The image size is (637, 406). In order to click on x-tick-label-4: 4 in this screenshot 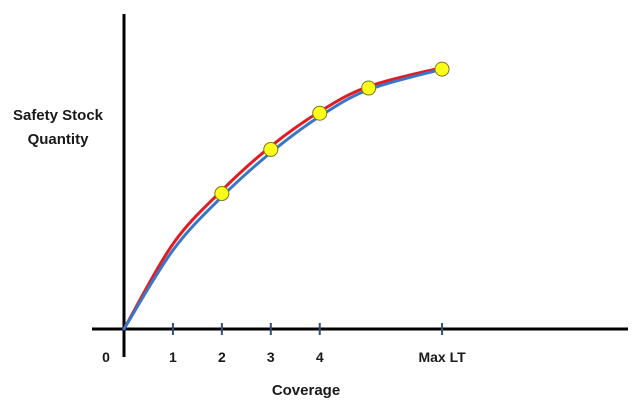, I will do `click(320, 357)`.